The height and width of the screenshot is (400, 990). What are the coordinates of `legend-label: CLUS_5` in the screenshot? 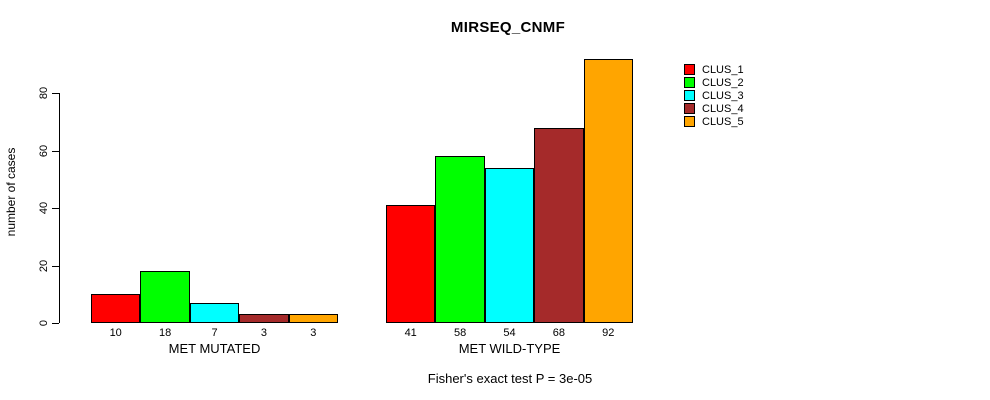 It's located at (723, 121).